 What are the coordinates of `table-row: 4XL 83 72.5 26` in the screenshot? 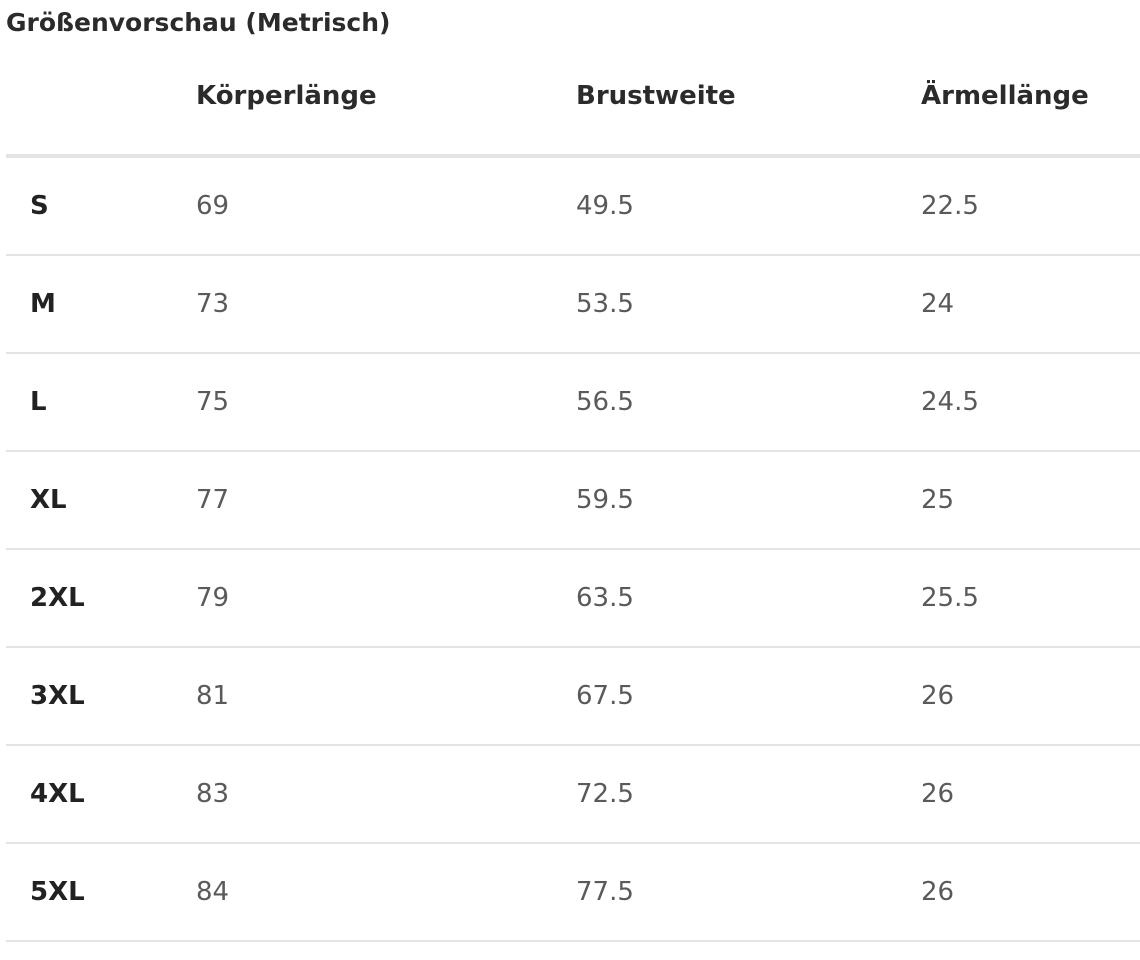 It's located at (573, 795).